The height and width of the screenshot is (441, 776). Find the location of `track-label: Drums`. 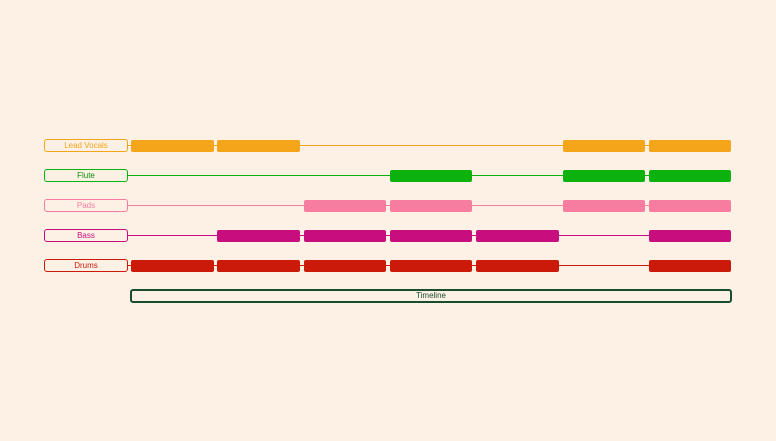

track-label: Drums is located at coordinates (86, 265).